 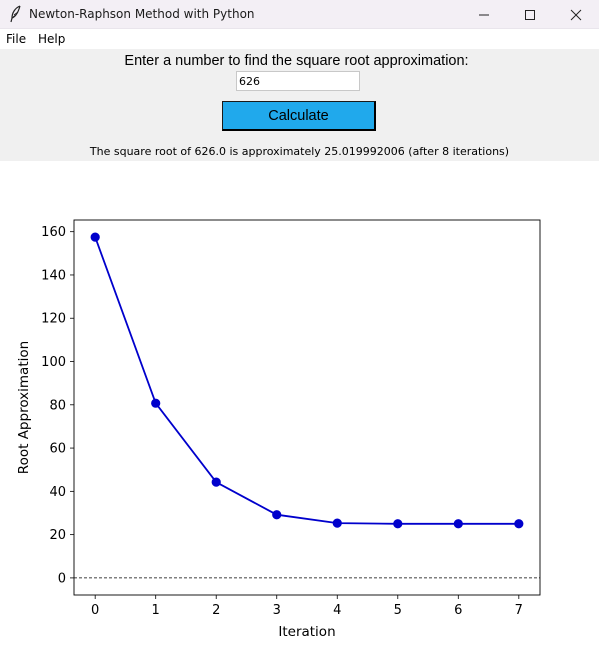 What do you see at coordinates (458, 610) in the screenshot?
I see `x-tick-label: 6` at bounding box center [458, 610].